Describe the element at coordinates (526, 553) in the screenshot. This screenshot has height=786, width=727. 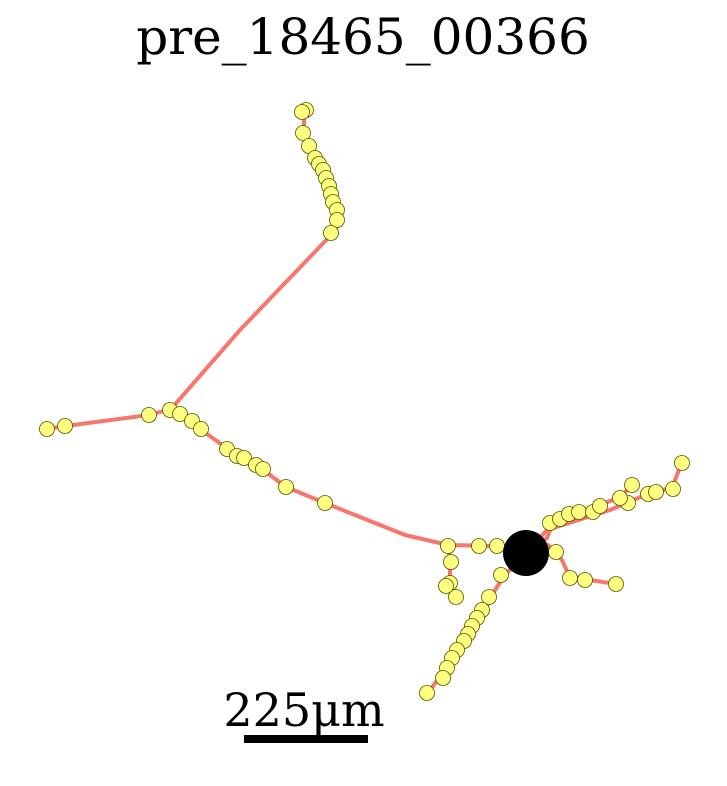
I see `soma` at that location.